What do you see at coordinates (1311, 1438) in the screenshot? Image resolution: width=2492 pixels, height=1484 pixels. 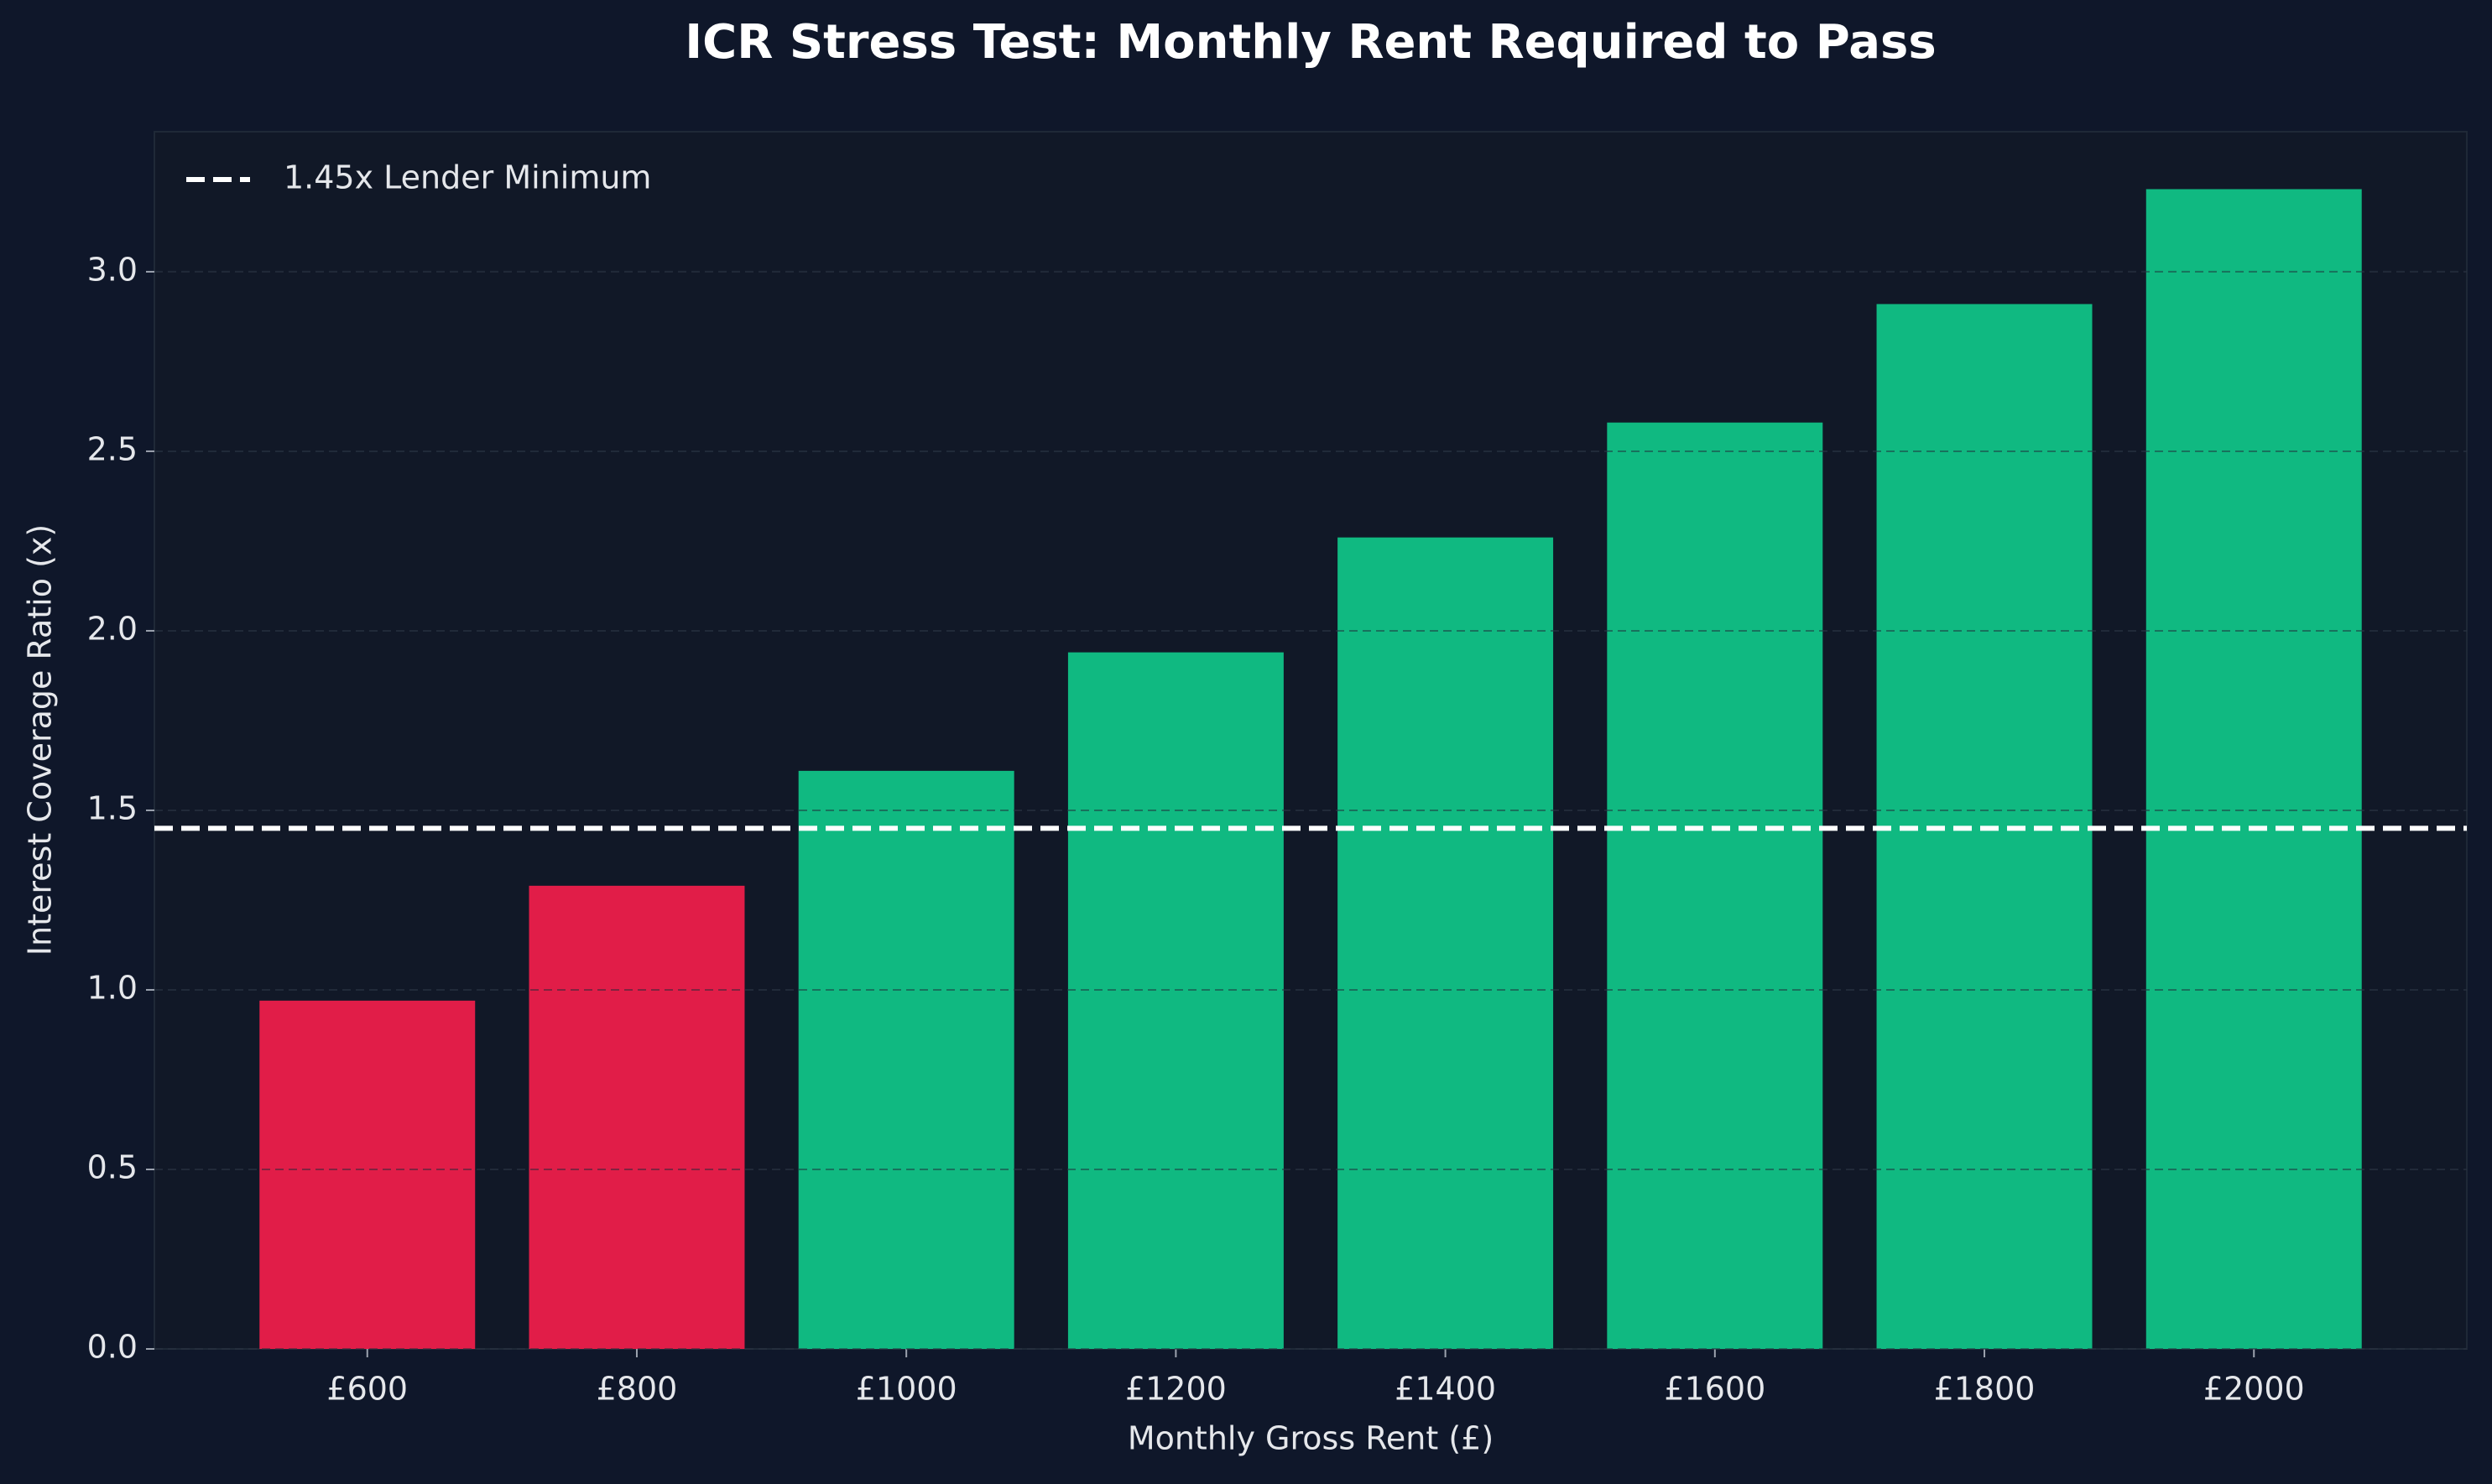 I see `x-axis-label: Monthly Gross Rent (£)` at bounding box center [1311, 1438].